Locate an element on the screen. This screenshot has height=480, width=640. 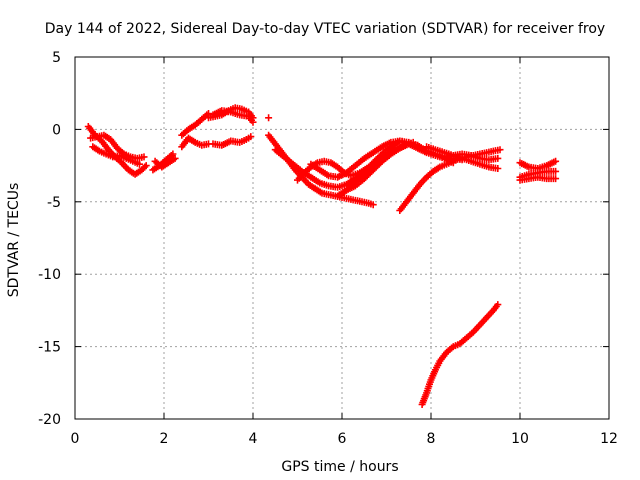
x-tick-label: 6 is located at coordinates (342, 439).